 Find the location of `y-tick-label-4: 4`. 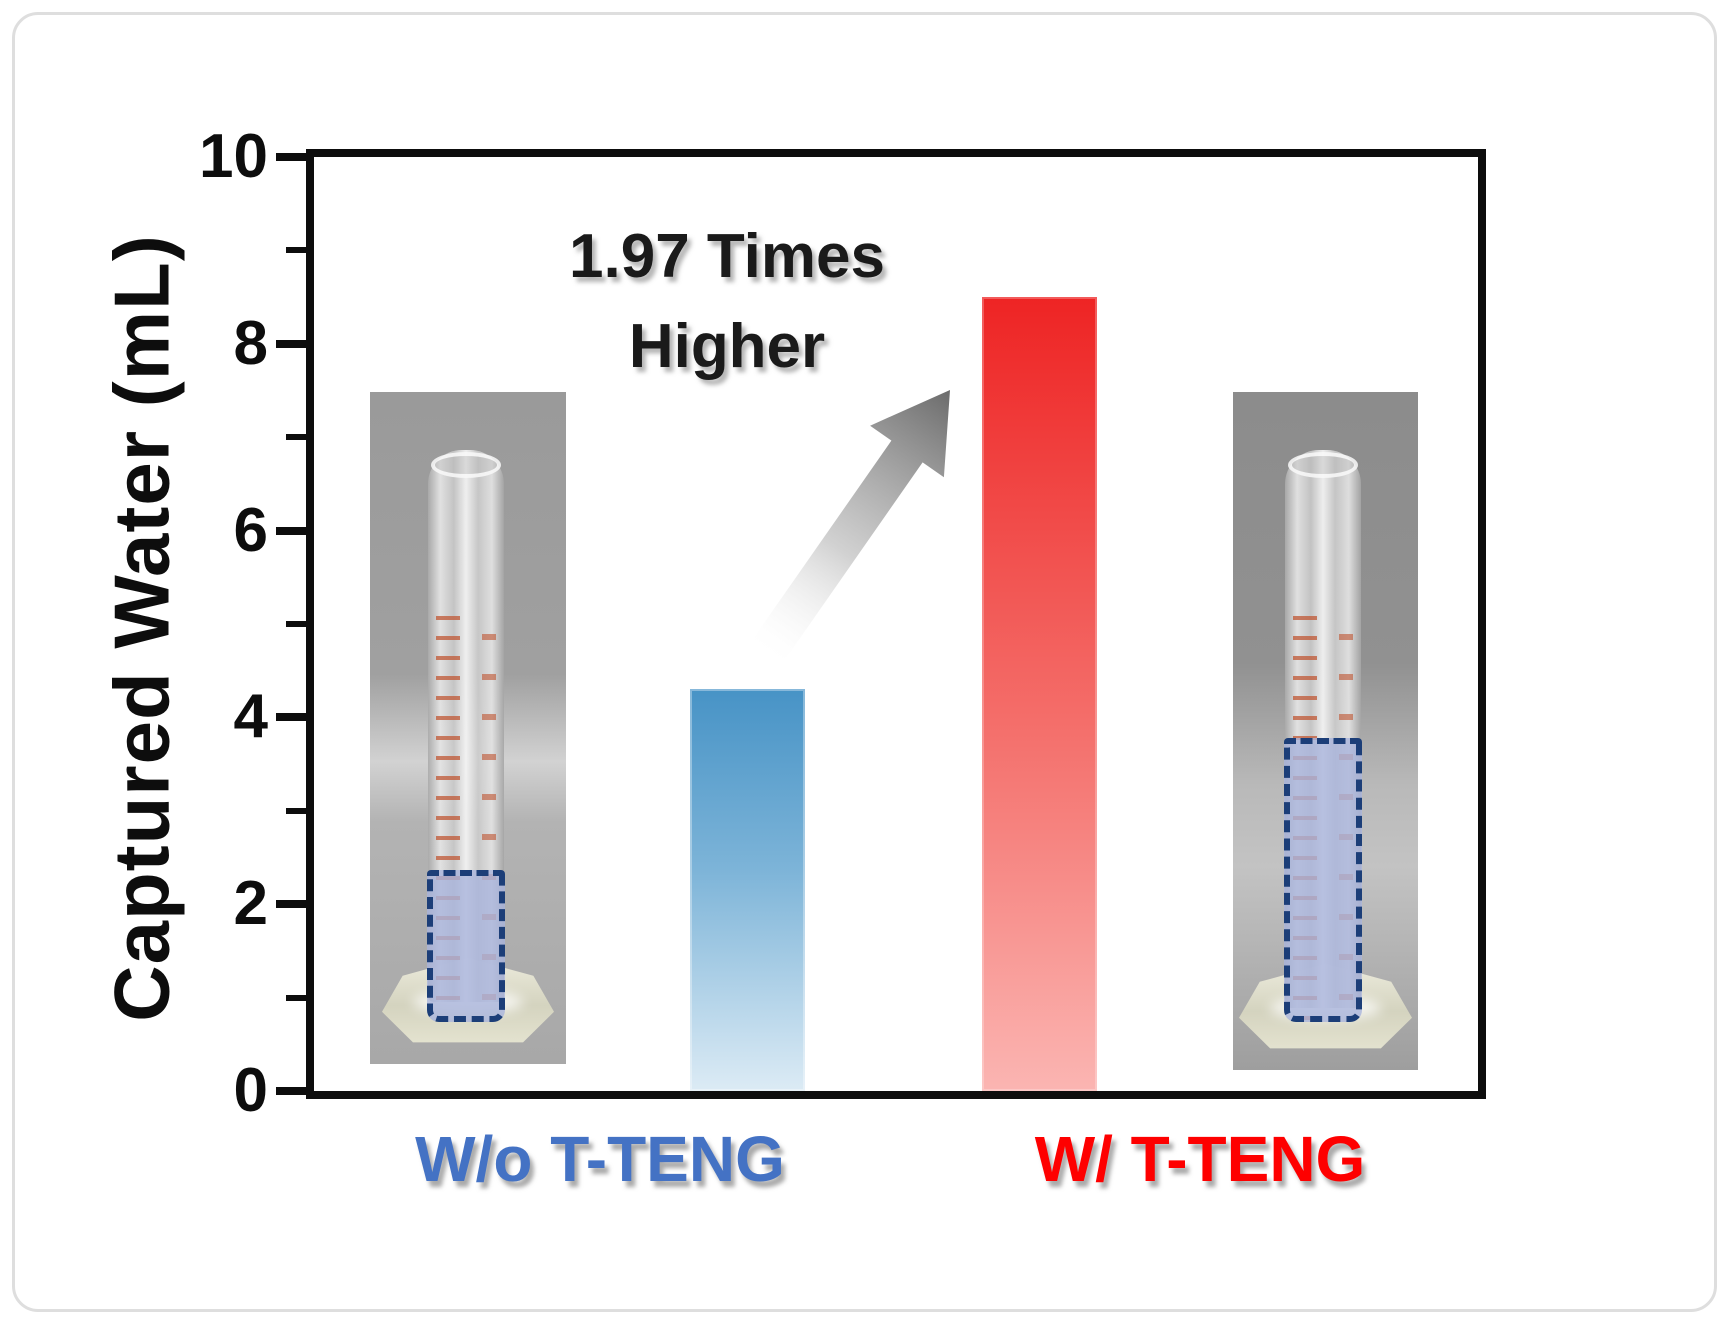

y-tick-label-4: 4 is located at coordinates (250, 717).